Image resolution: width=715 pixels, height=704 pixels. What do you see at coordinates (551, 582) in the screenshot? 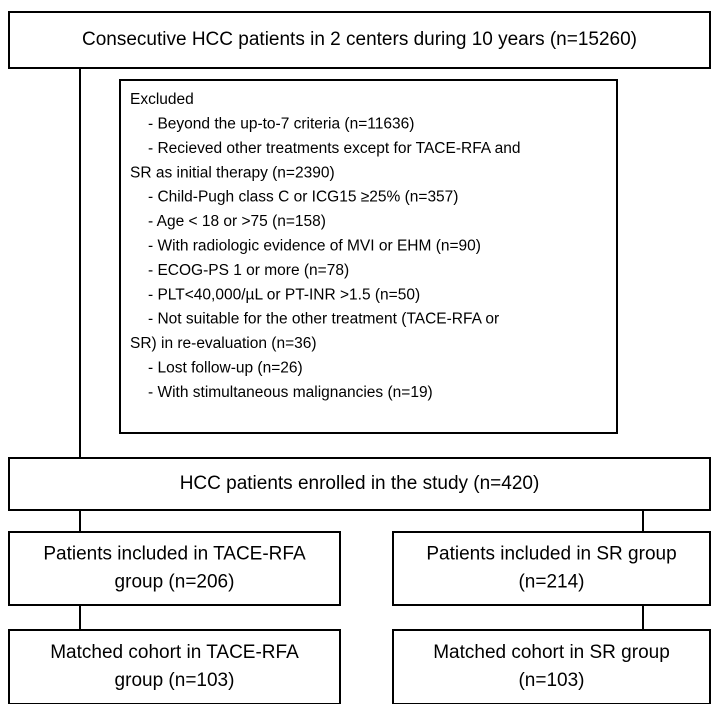
I see `box-text: (n=214)` at bounding box center [551, 582].